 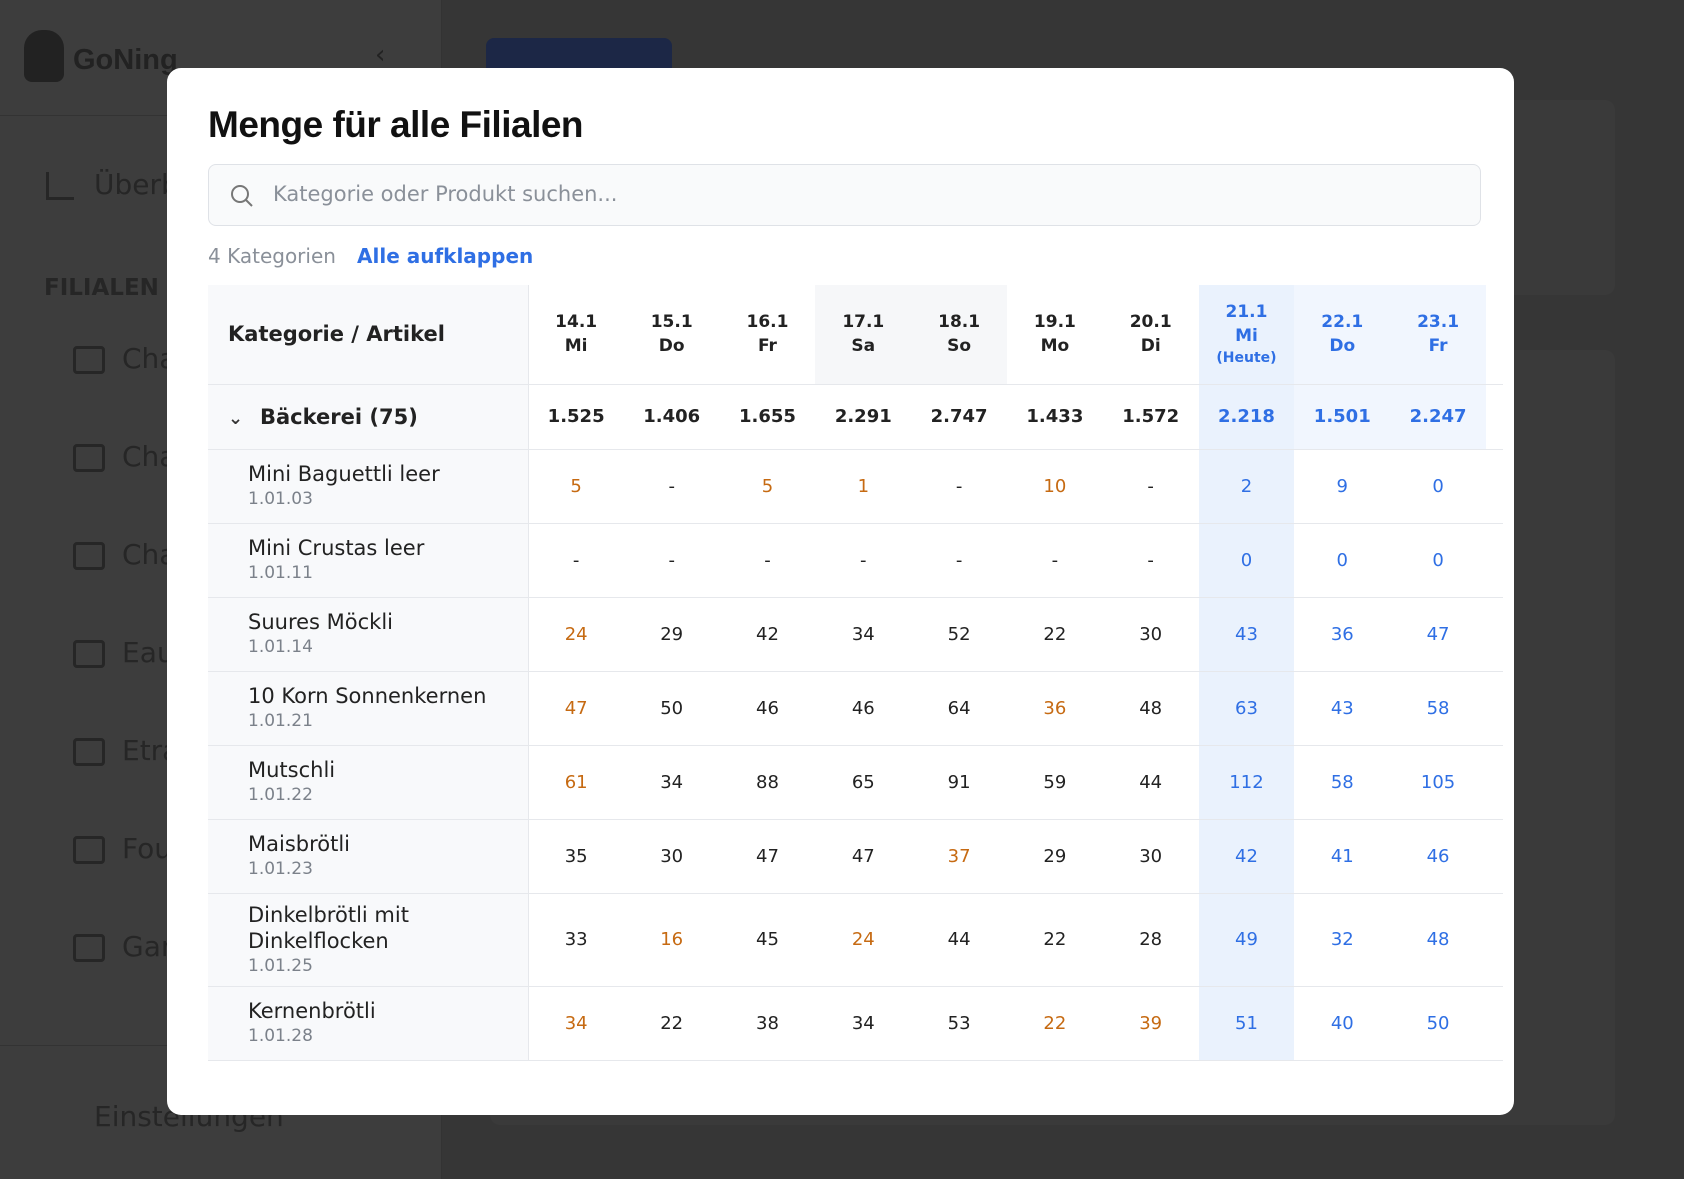 I want to click on category-total: 1.406, so click(x=671, y=417).